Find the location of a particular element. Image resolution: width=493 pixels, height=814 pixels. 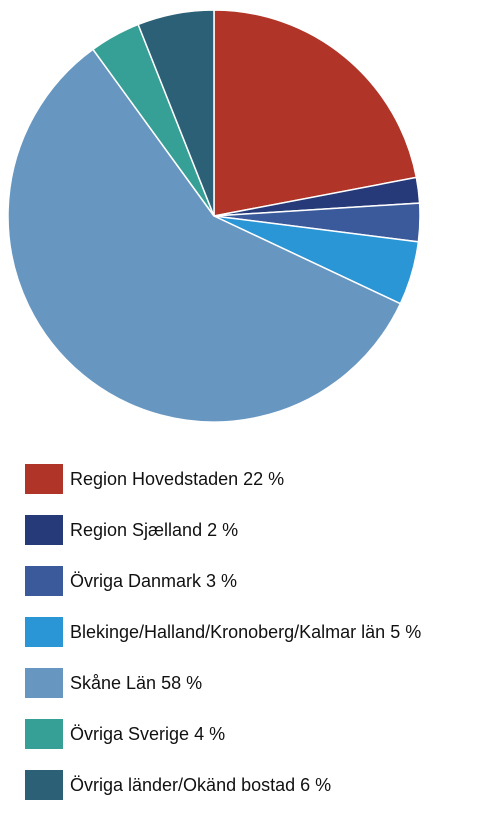

legend-name: Övriga Sverige is located at coordinates (129, 734).